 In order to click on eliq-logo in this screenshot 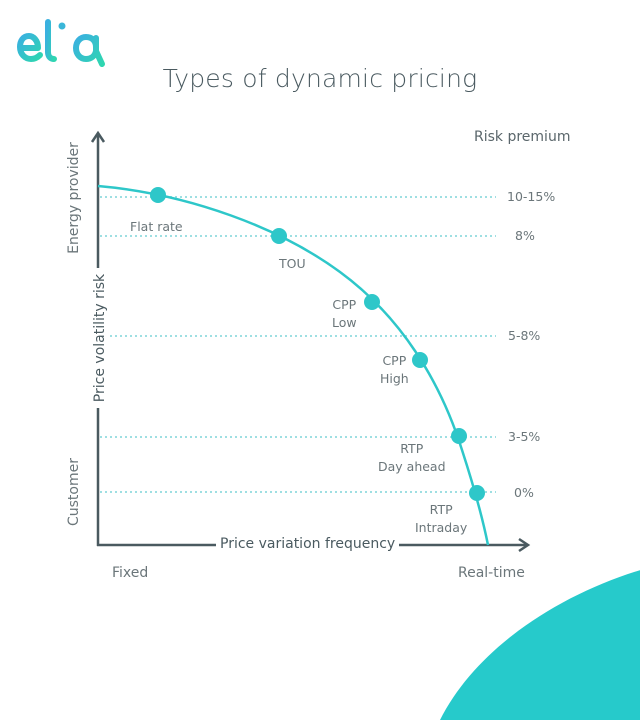, I will do `click(61, 43)`.